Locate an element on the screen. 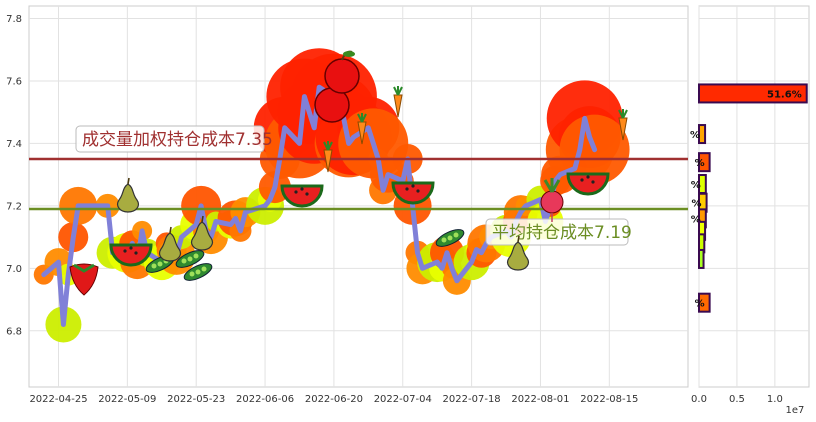 This screenshot has height=422, width=816. x-tick-label: 2022-06-20 is located at coordinates (334, 399).